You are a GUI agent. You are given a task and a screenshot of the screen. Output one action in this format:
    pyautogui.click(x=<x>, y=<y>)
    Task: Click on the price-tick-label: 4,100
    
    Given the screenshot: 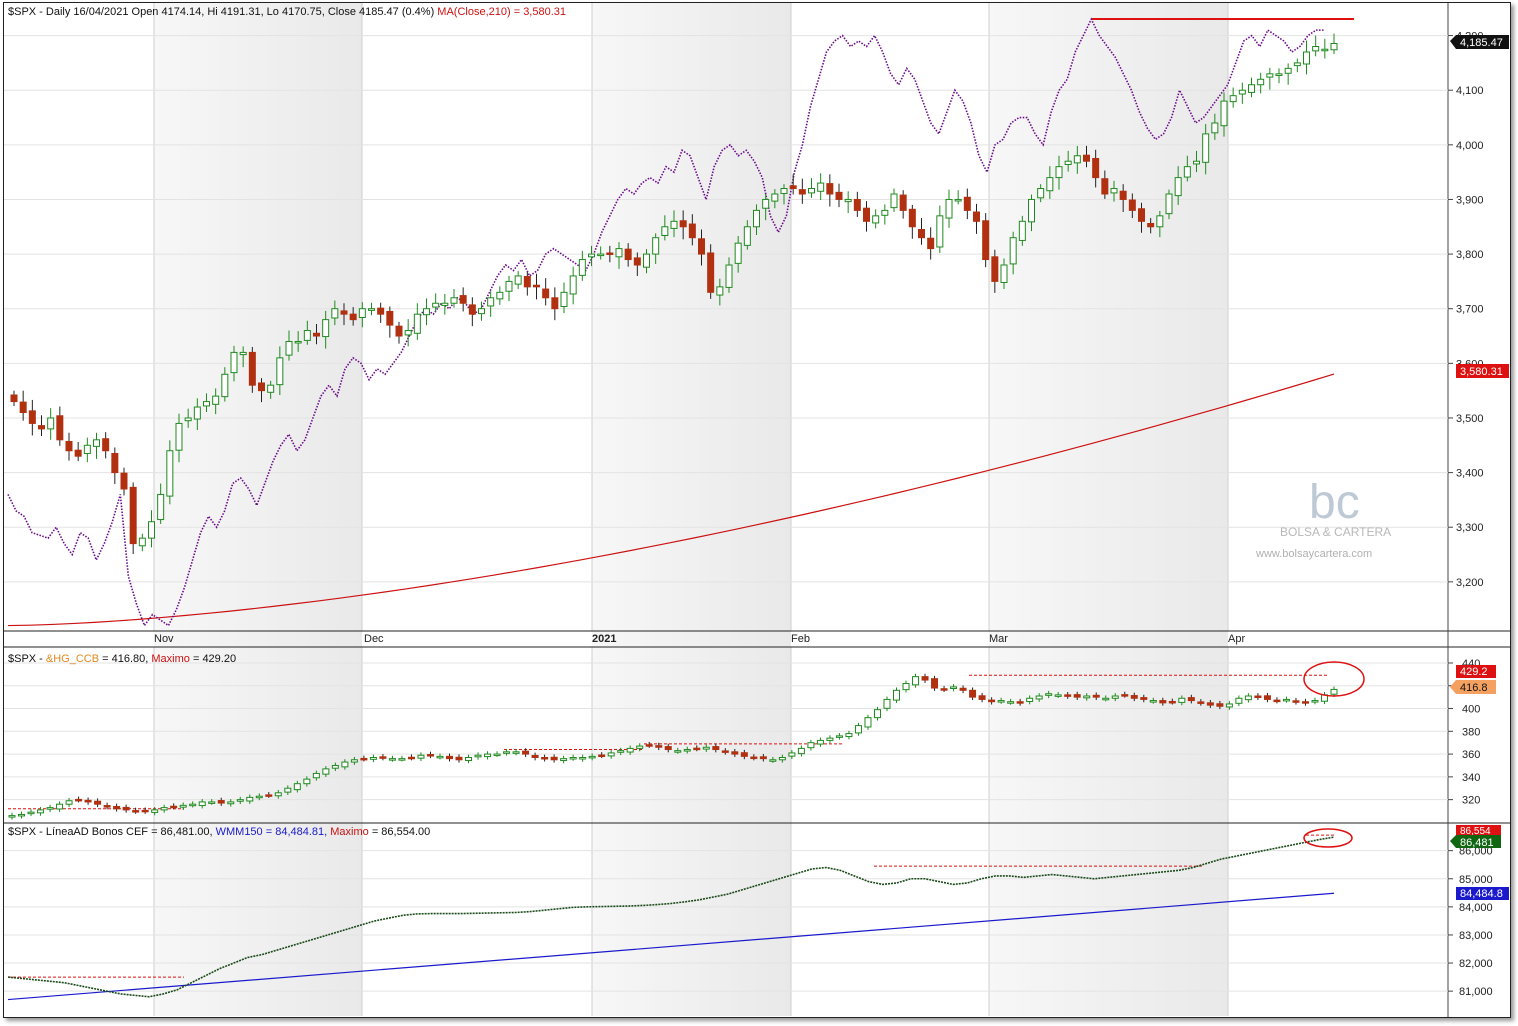 What is the action you would take?
    pyautogui.click(x=1470, y=91)
    